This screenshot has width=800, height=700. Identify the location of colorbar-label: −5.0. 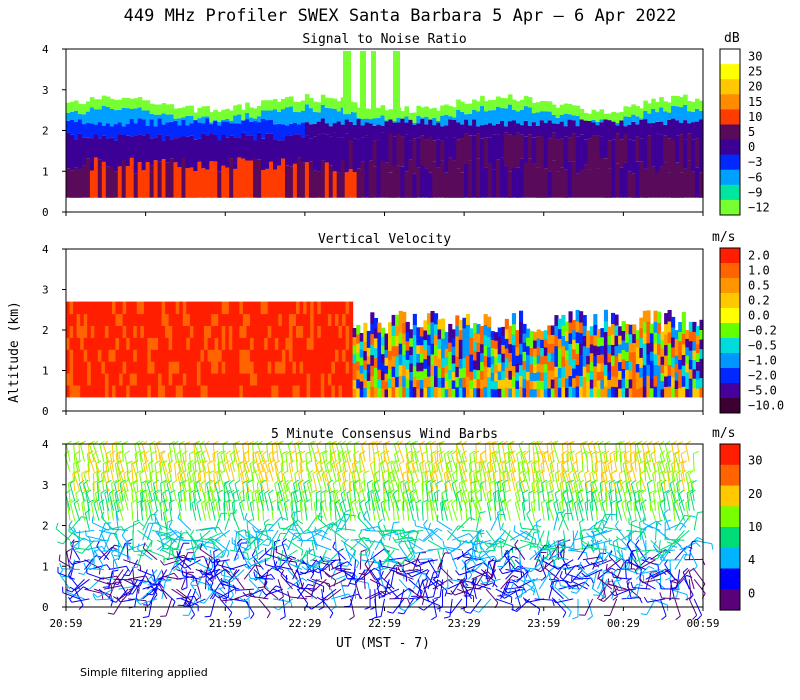
(762, 391).